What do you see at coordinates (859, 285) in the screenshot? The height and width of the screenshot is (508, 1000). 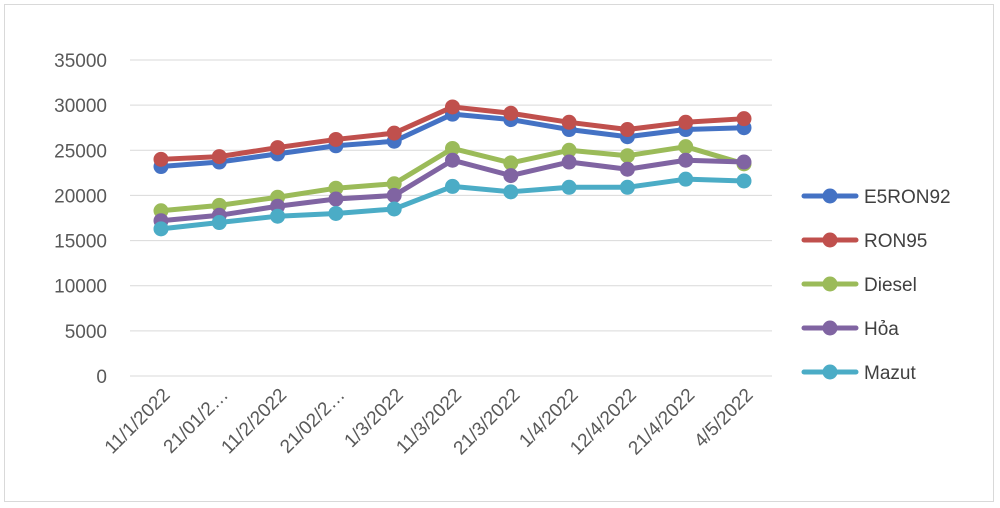 I see `legend-item: Diesel` at bounding box center [859, 285].